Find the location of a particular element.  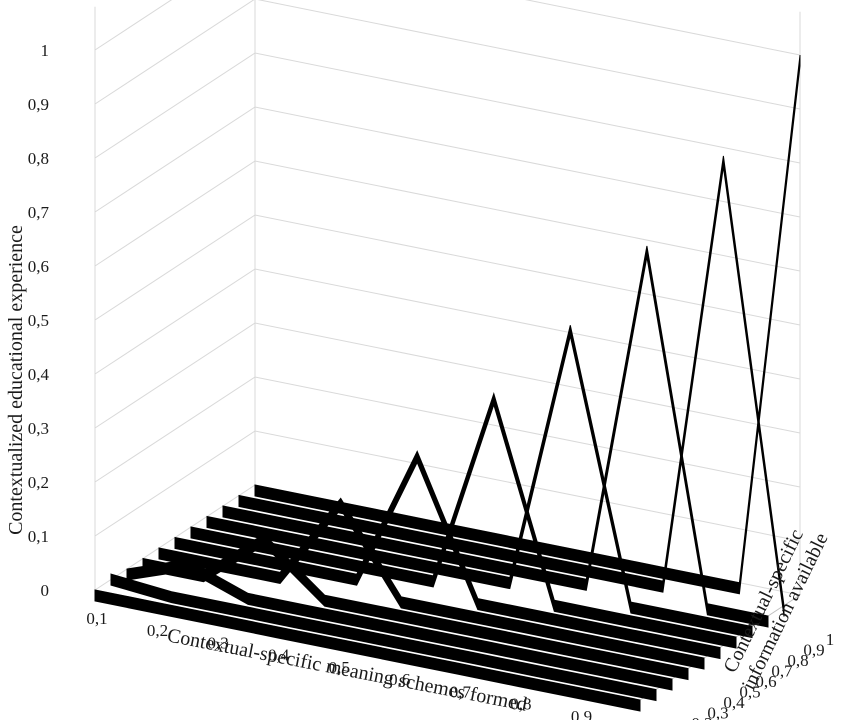

z-tick-label: 0,5 is located at coordinates (38, 320).